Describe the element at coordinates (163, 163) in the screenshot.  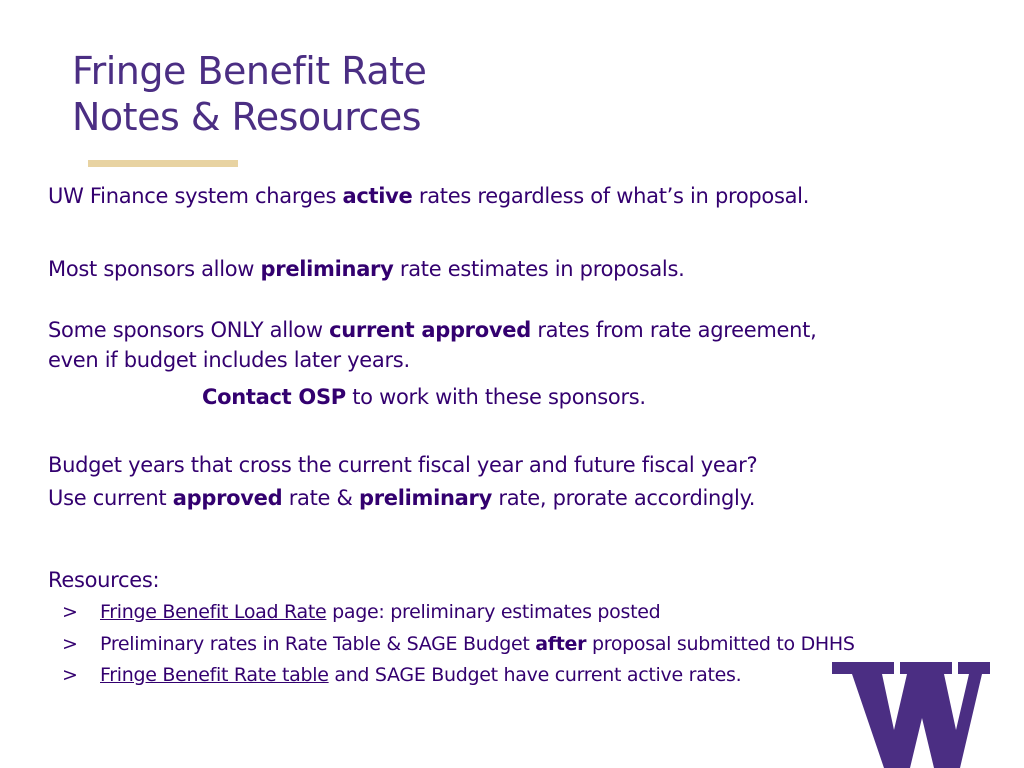
I see `title-underline-bar` at that location.